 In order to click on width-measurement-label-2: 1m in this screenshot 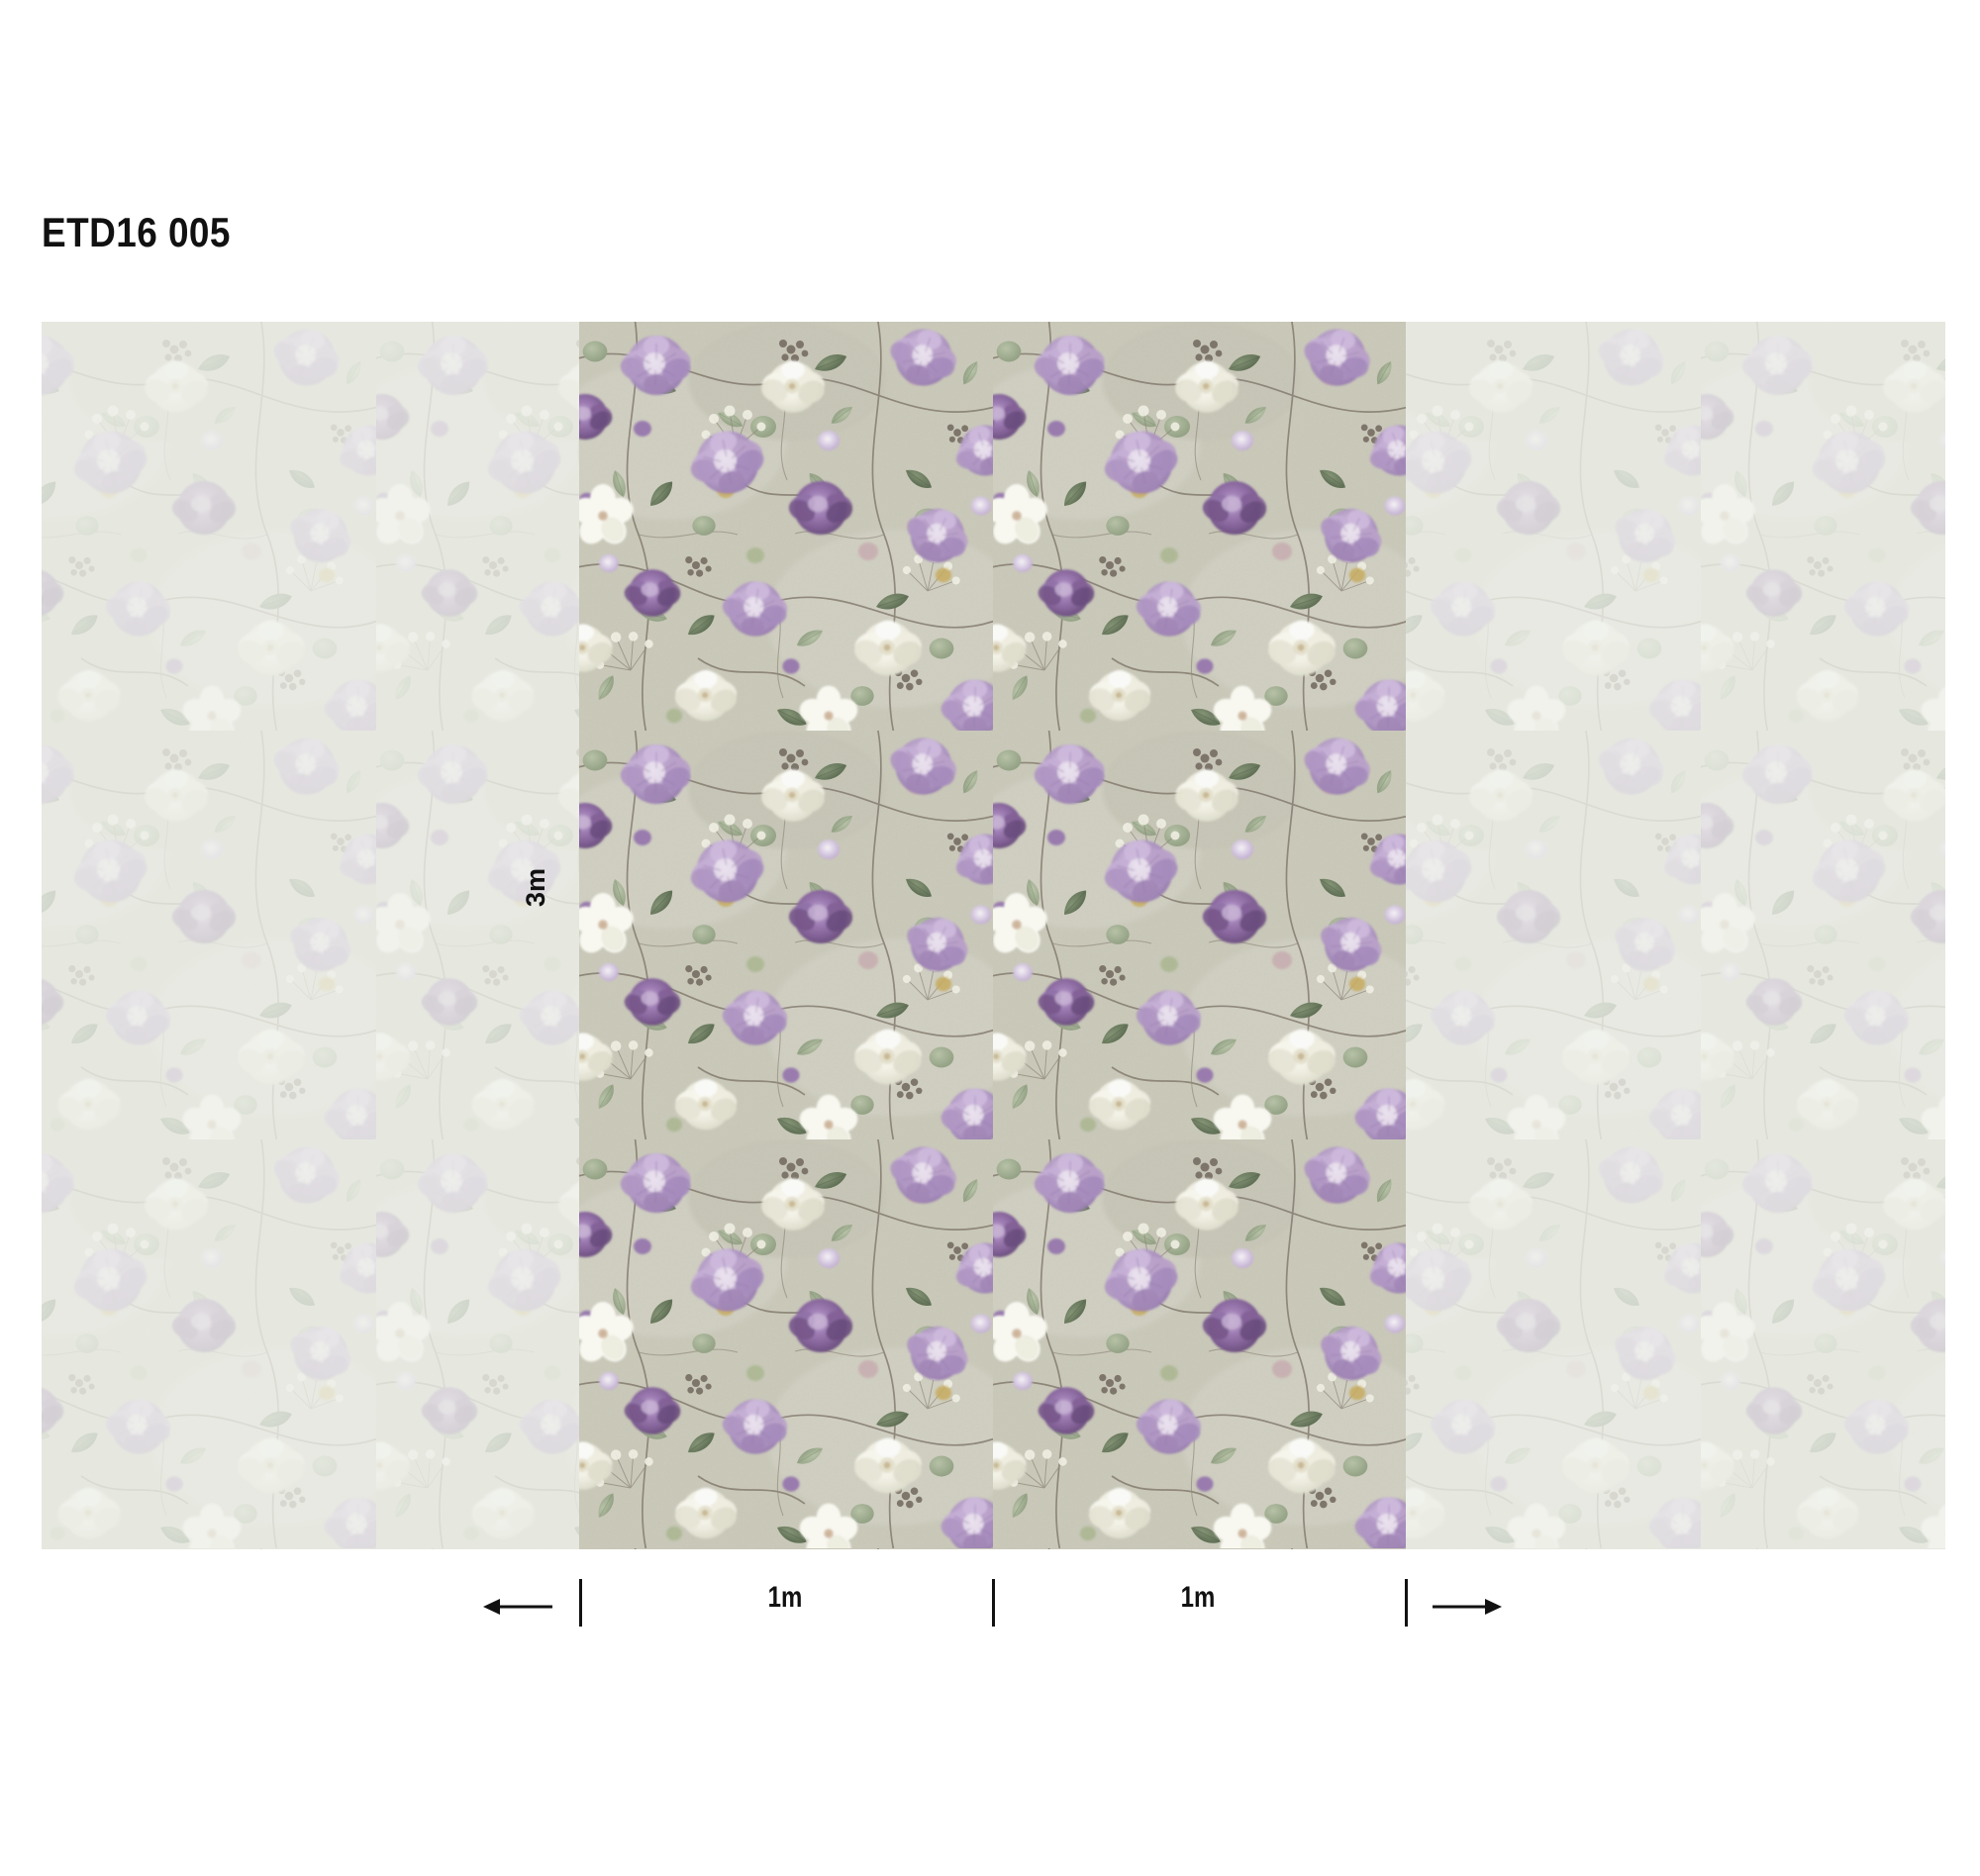, I will do `click(1198, 1597)`.